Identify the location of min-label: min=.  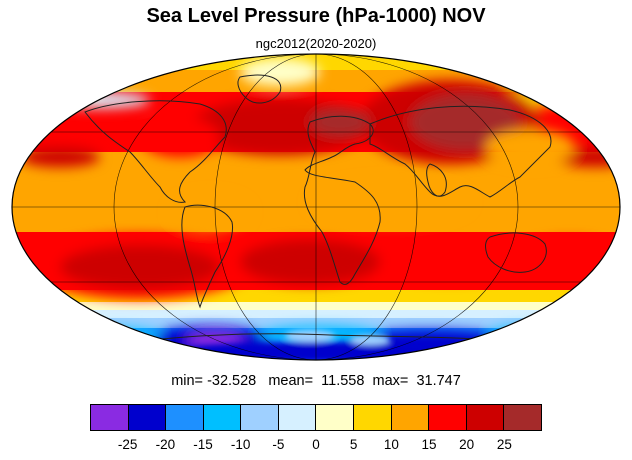
(187, 381).